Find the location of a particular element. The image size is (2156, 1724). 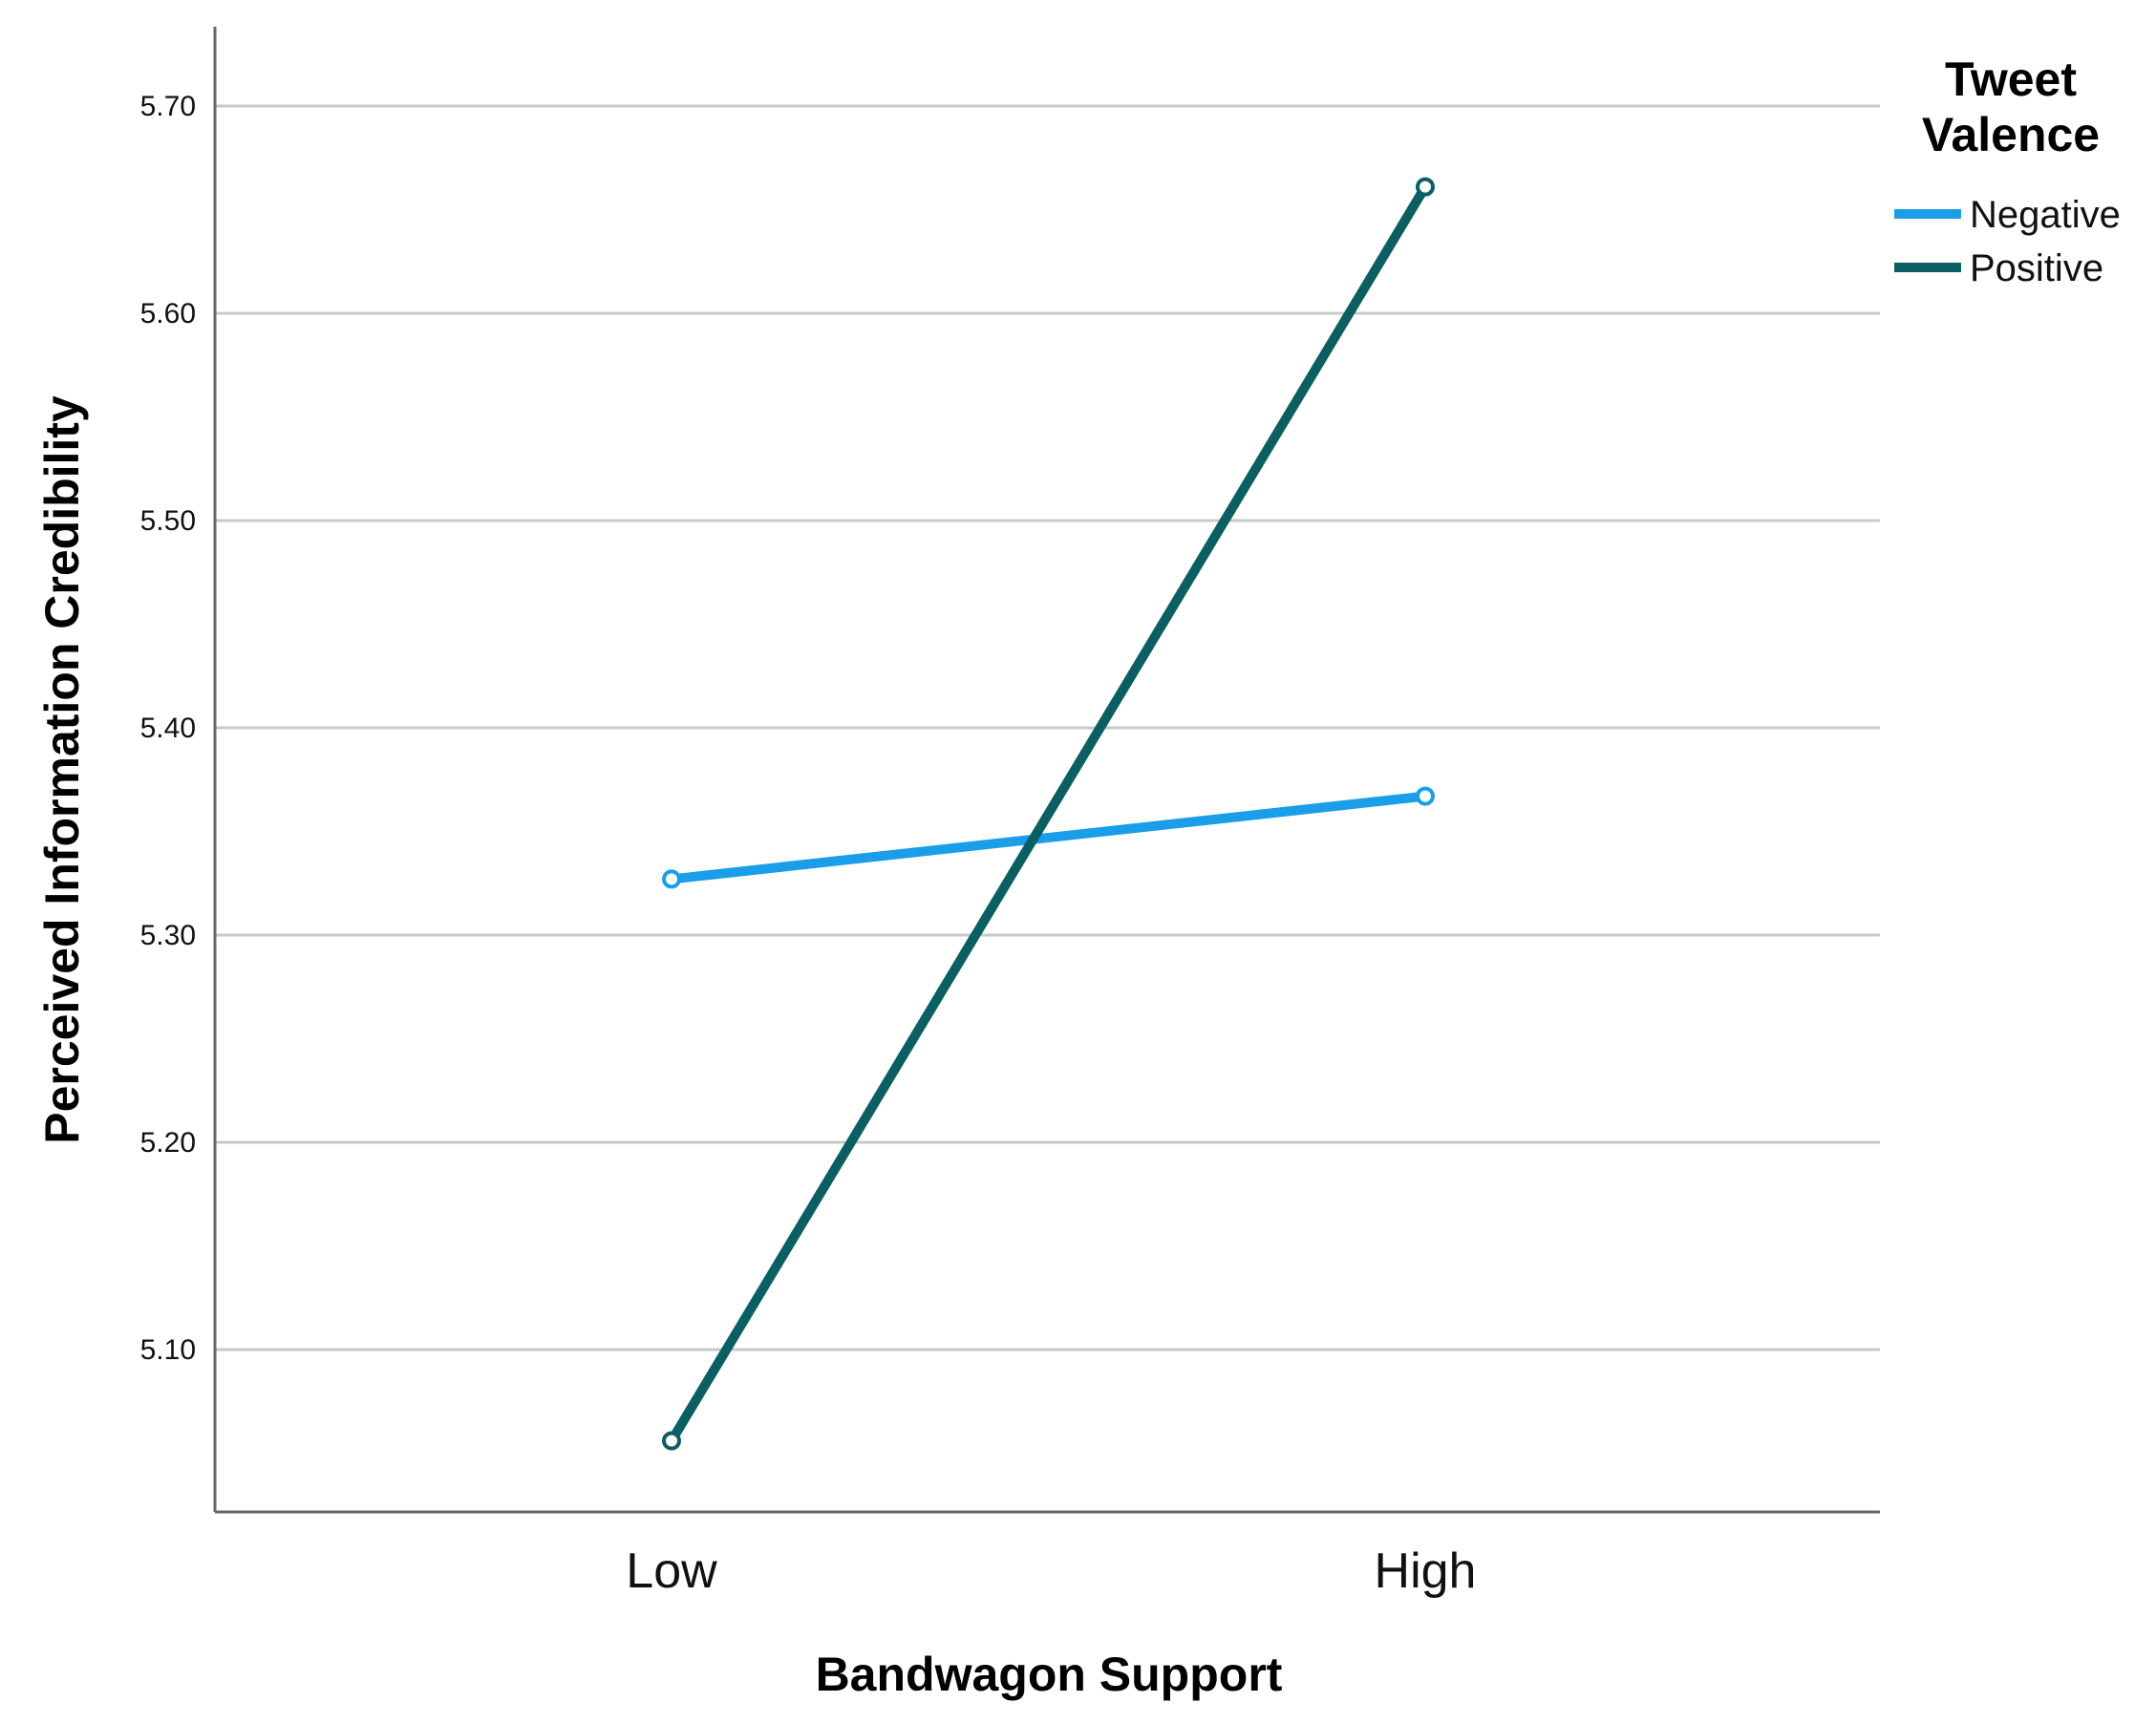

x-axis-title: Bandwagon Support is located at coordinates (1049, 1674).